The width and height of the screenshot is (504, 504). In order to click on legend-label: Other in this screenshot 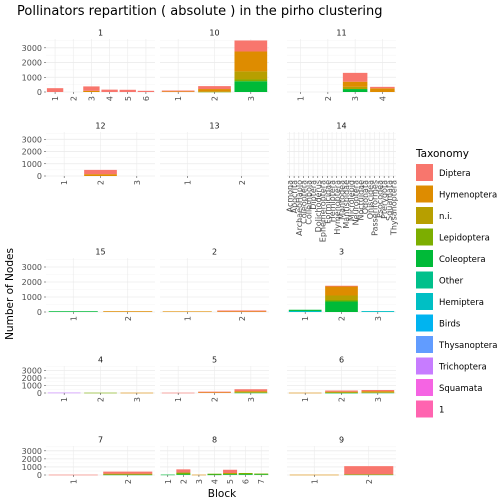, I will do `click(451, 282)`.